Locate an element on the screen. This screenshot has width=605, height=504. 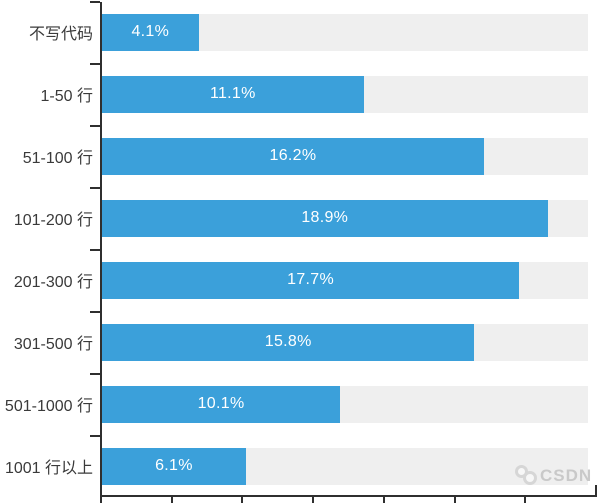
category-label: 201-300 行 is located at coordinates (53, 282).